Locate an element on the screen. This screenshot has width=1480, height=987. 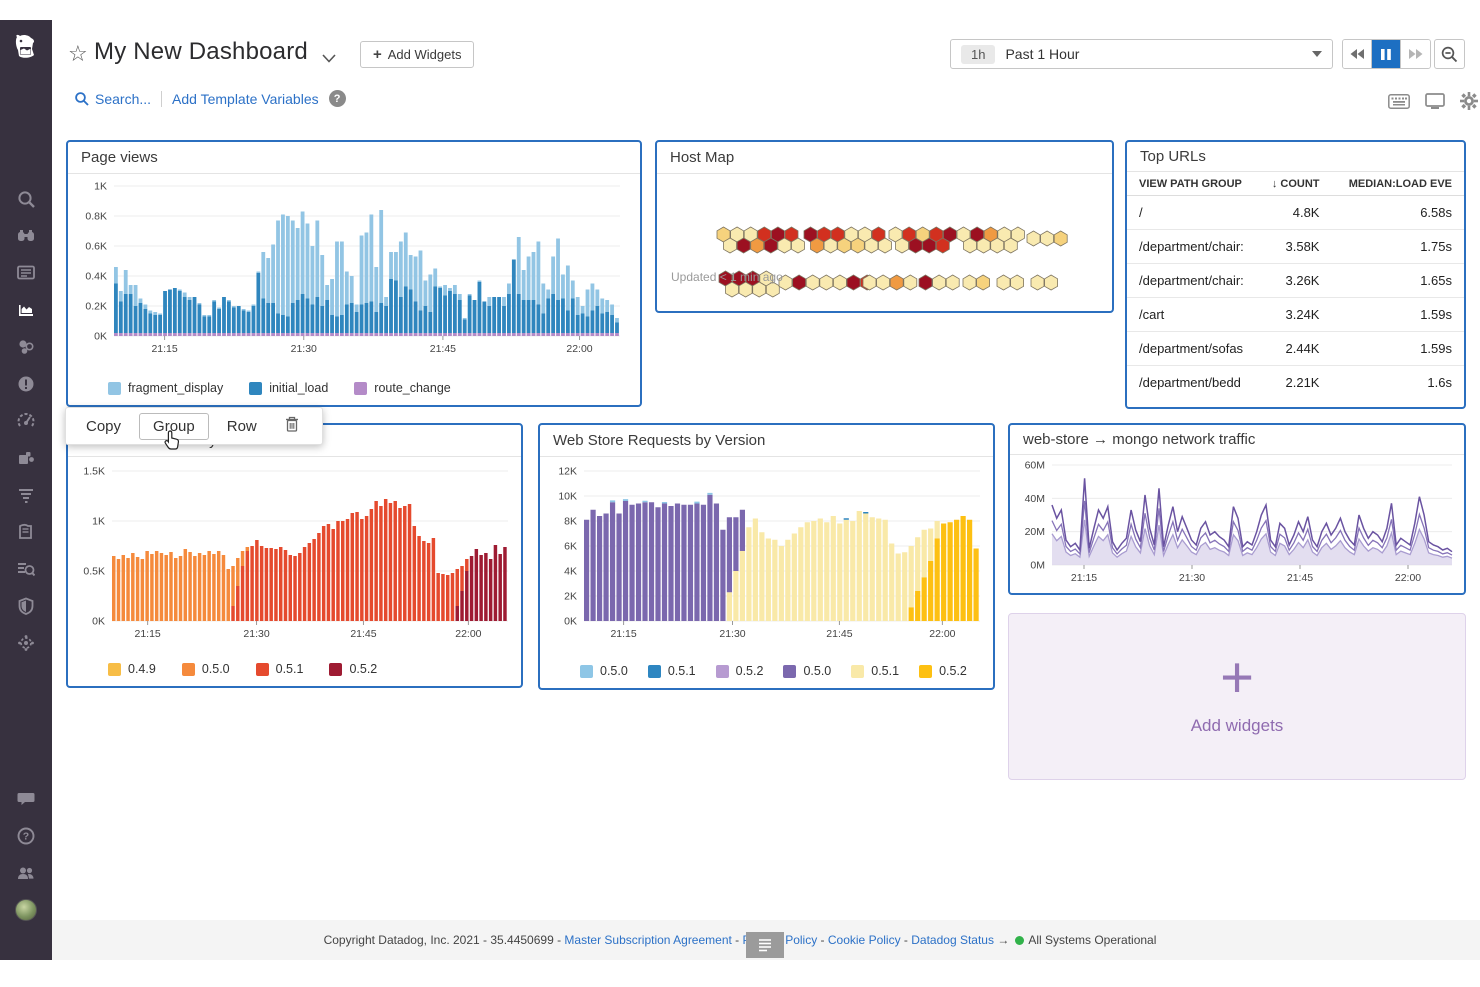
svg-text: 21:45 is located at coordinates (1300, 578).